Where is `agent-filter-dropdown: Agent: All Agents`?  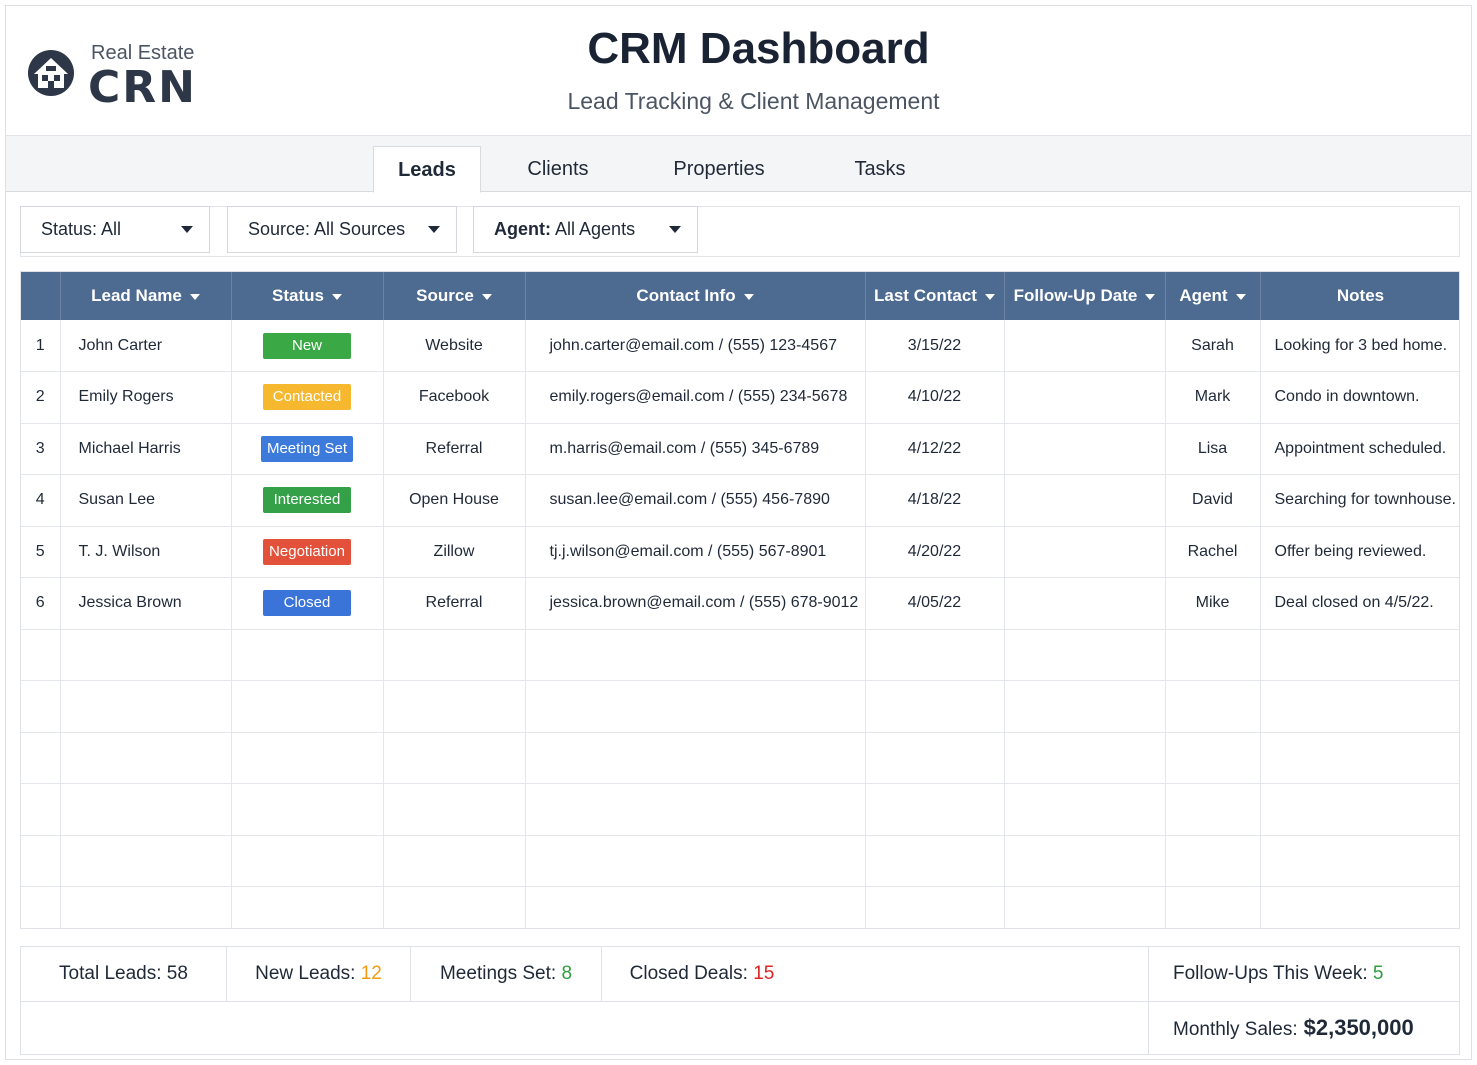
agent-filter-dropdown: Agent: All Agents is located at coordinates (585, 229).